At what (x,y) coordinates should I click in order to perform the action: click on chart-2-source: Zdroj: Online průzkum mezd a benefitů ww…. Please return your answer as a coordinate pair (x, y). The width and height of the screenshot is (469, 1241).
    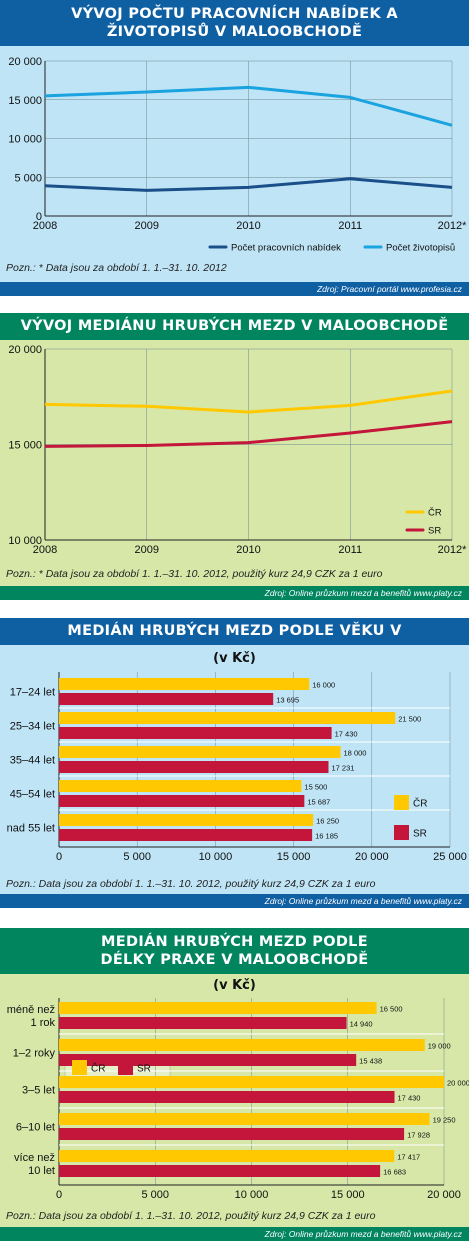
    Looking at the image, I should click on (234, 593).